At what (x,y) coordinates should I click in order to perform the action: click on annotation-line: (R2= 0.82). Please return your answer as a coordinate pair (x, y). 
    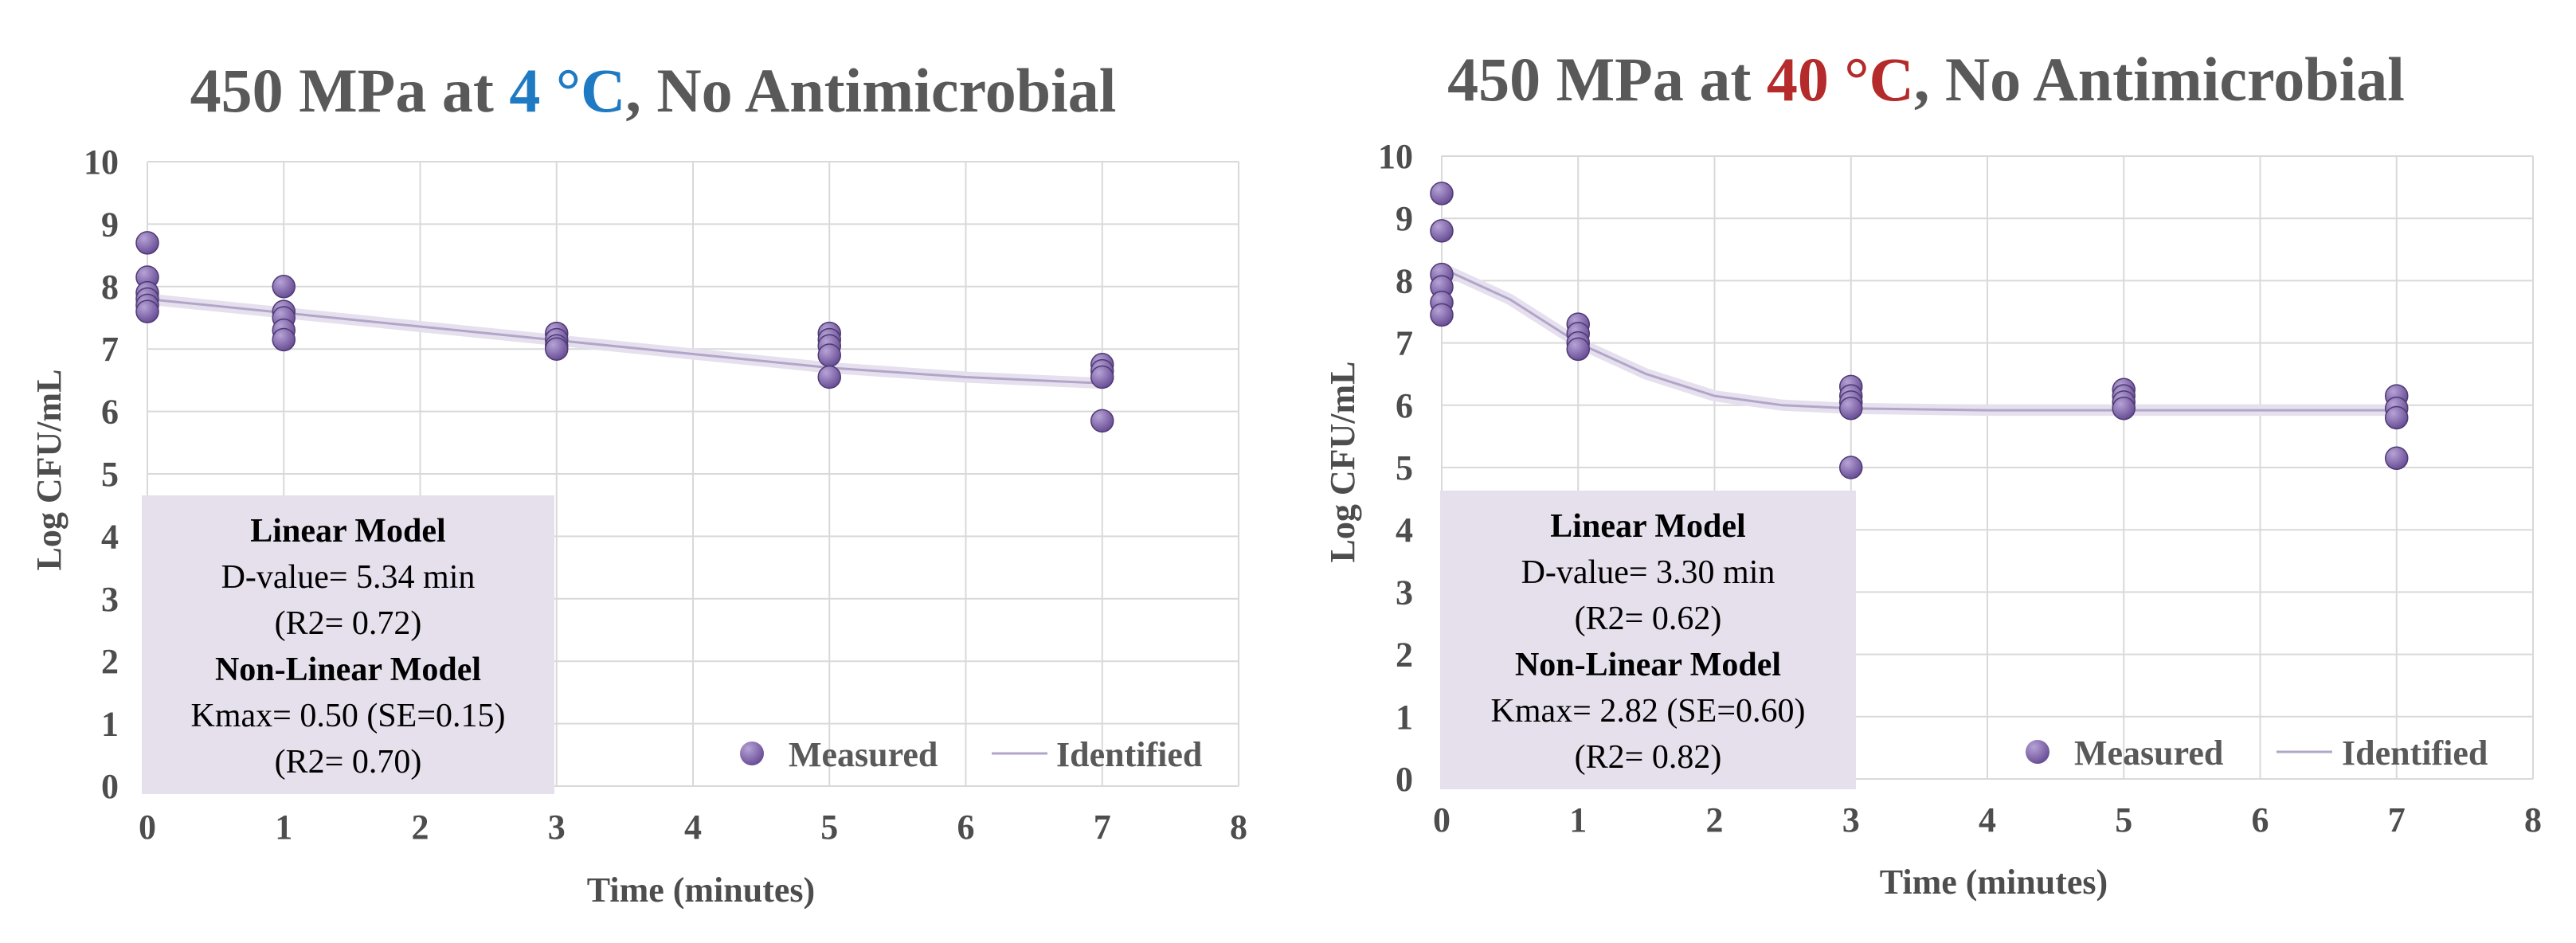
    Looking at the image, I should click on (1648, 757).